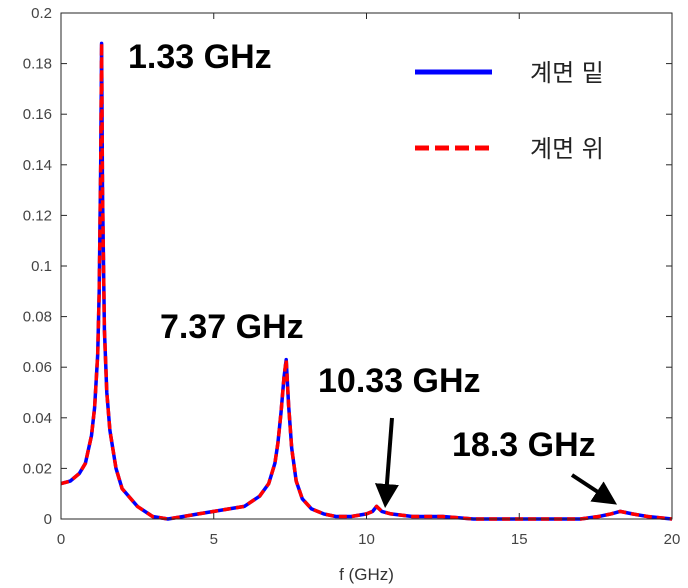 The image size is (688, 588). What do you see at coordinates (200, 57) in the screenshot?
I see `annotation-label: 1.33 GHz` at bounding box center [200, 57].